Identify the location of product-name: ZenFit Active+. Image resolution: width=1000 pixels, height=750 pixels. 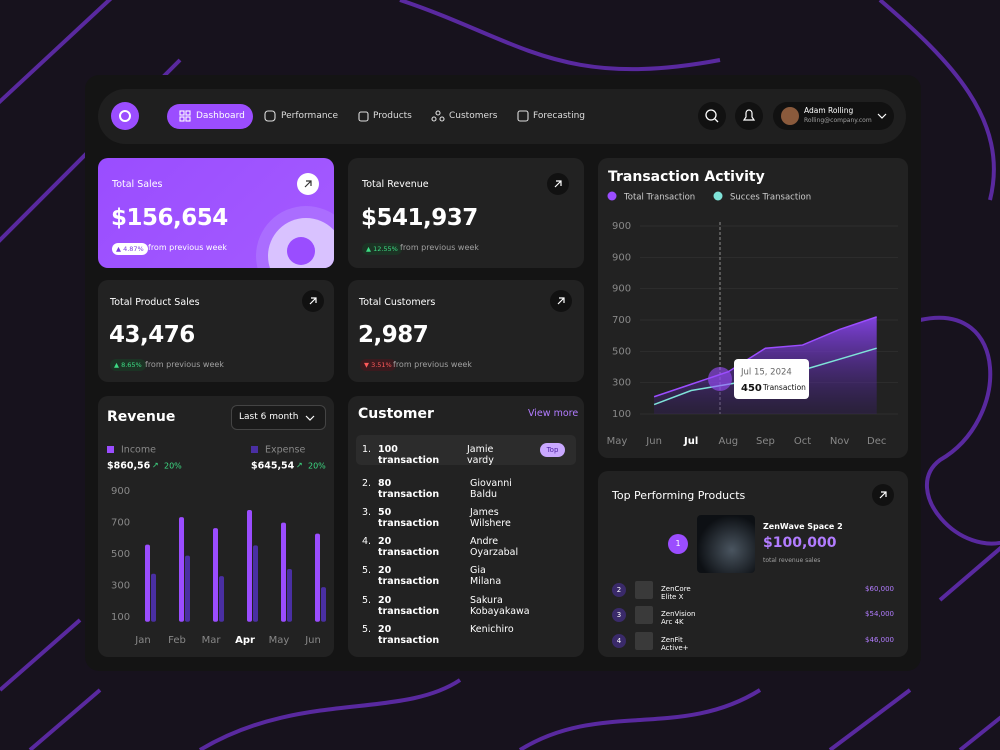
(675, 644).